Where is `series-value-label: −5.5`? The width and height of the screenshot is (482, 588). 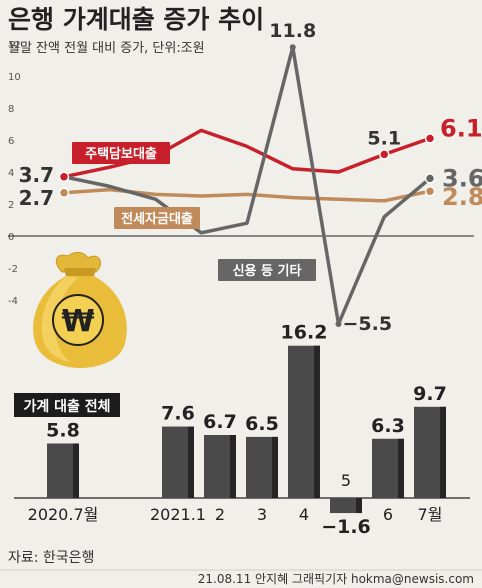 series-value-label: −5.5 is located at coordinates (368, 324).